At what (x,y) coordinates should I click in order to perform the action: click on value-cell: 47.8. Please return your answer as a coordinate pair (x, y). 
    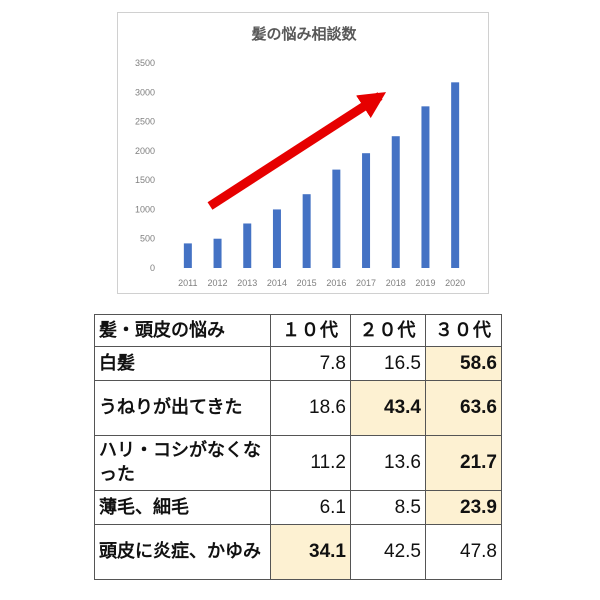
    Looking at the image, I should click on (463, 552).